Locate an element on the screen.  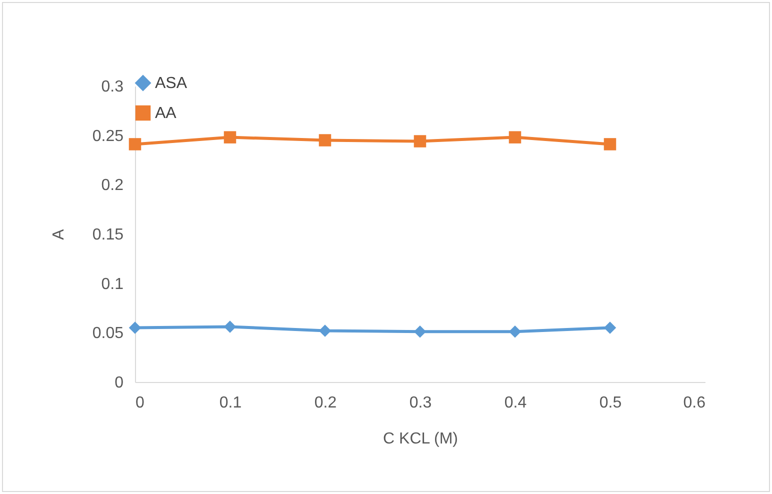
y-axis-title: A is located at coordinates (59, 234).